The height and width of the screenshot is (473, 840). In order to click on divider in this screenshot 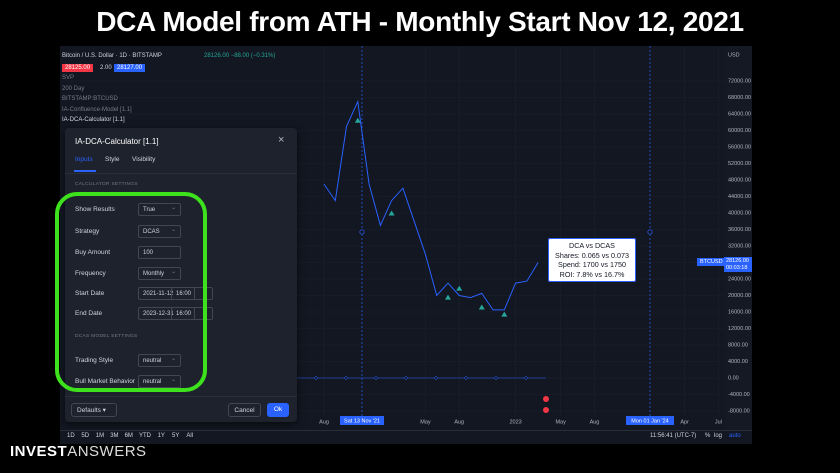, I will do `click(181, 396)`.